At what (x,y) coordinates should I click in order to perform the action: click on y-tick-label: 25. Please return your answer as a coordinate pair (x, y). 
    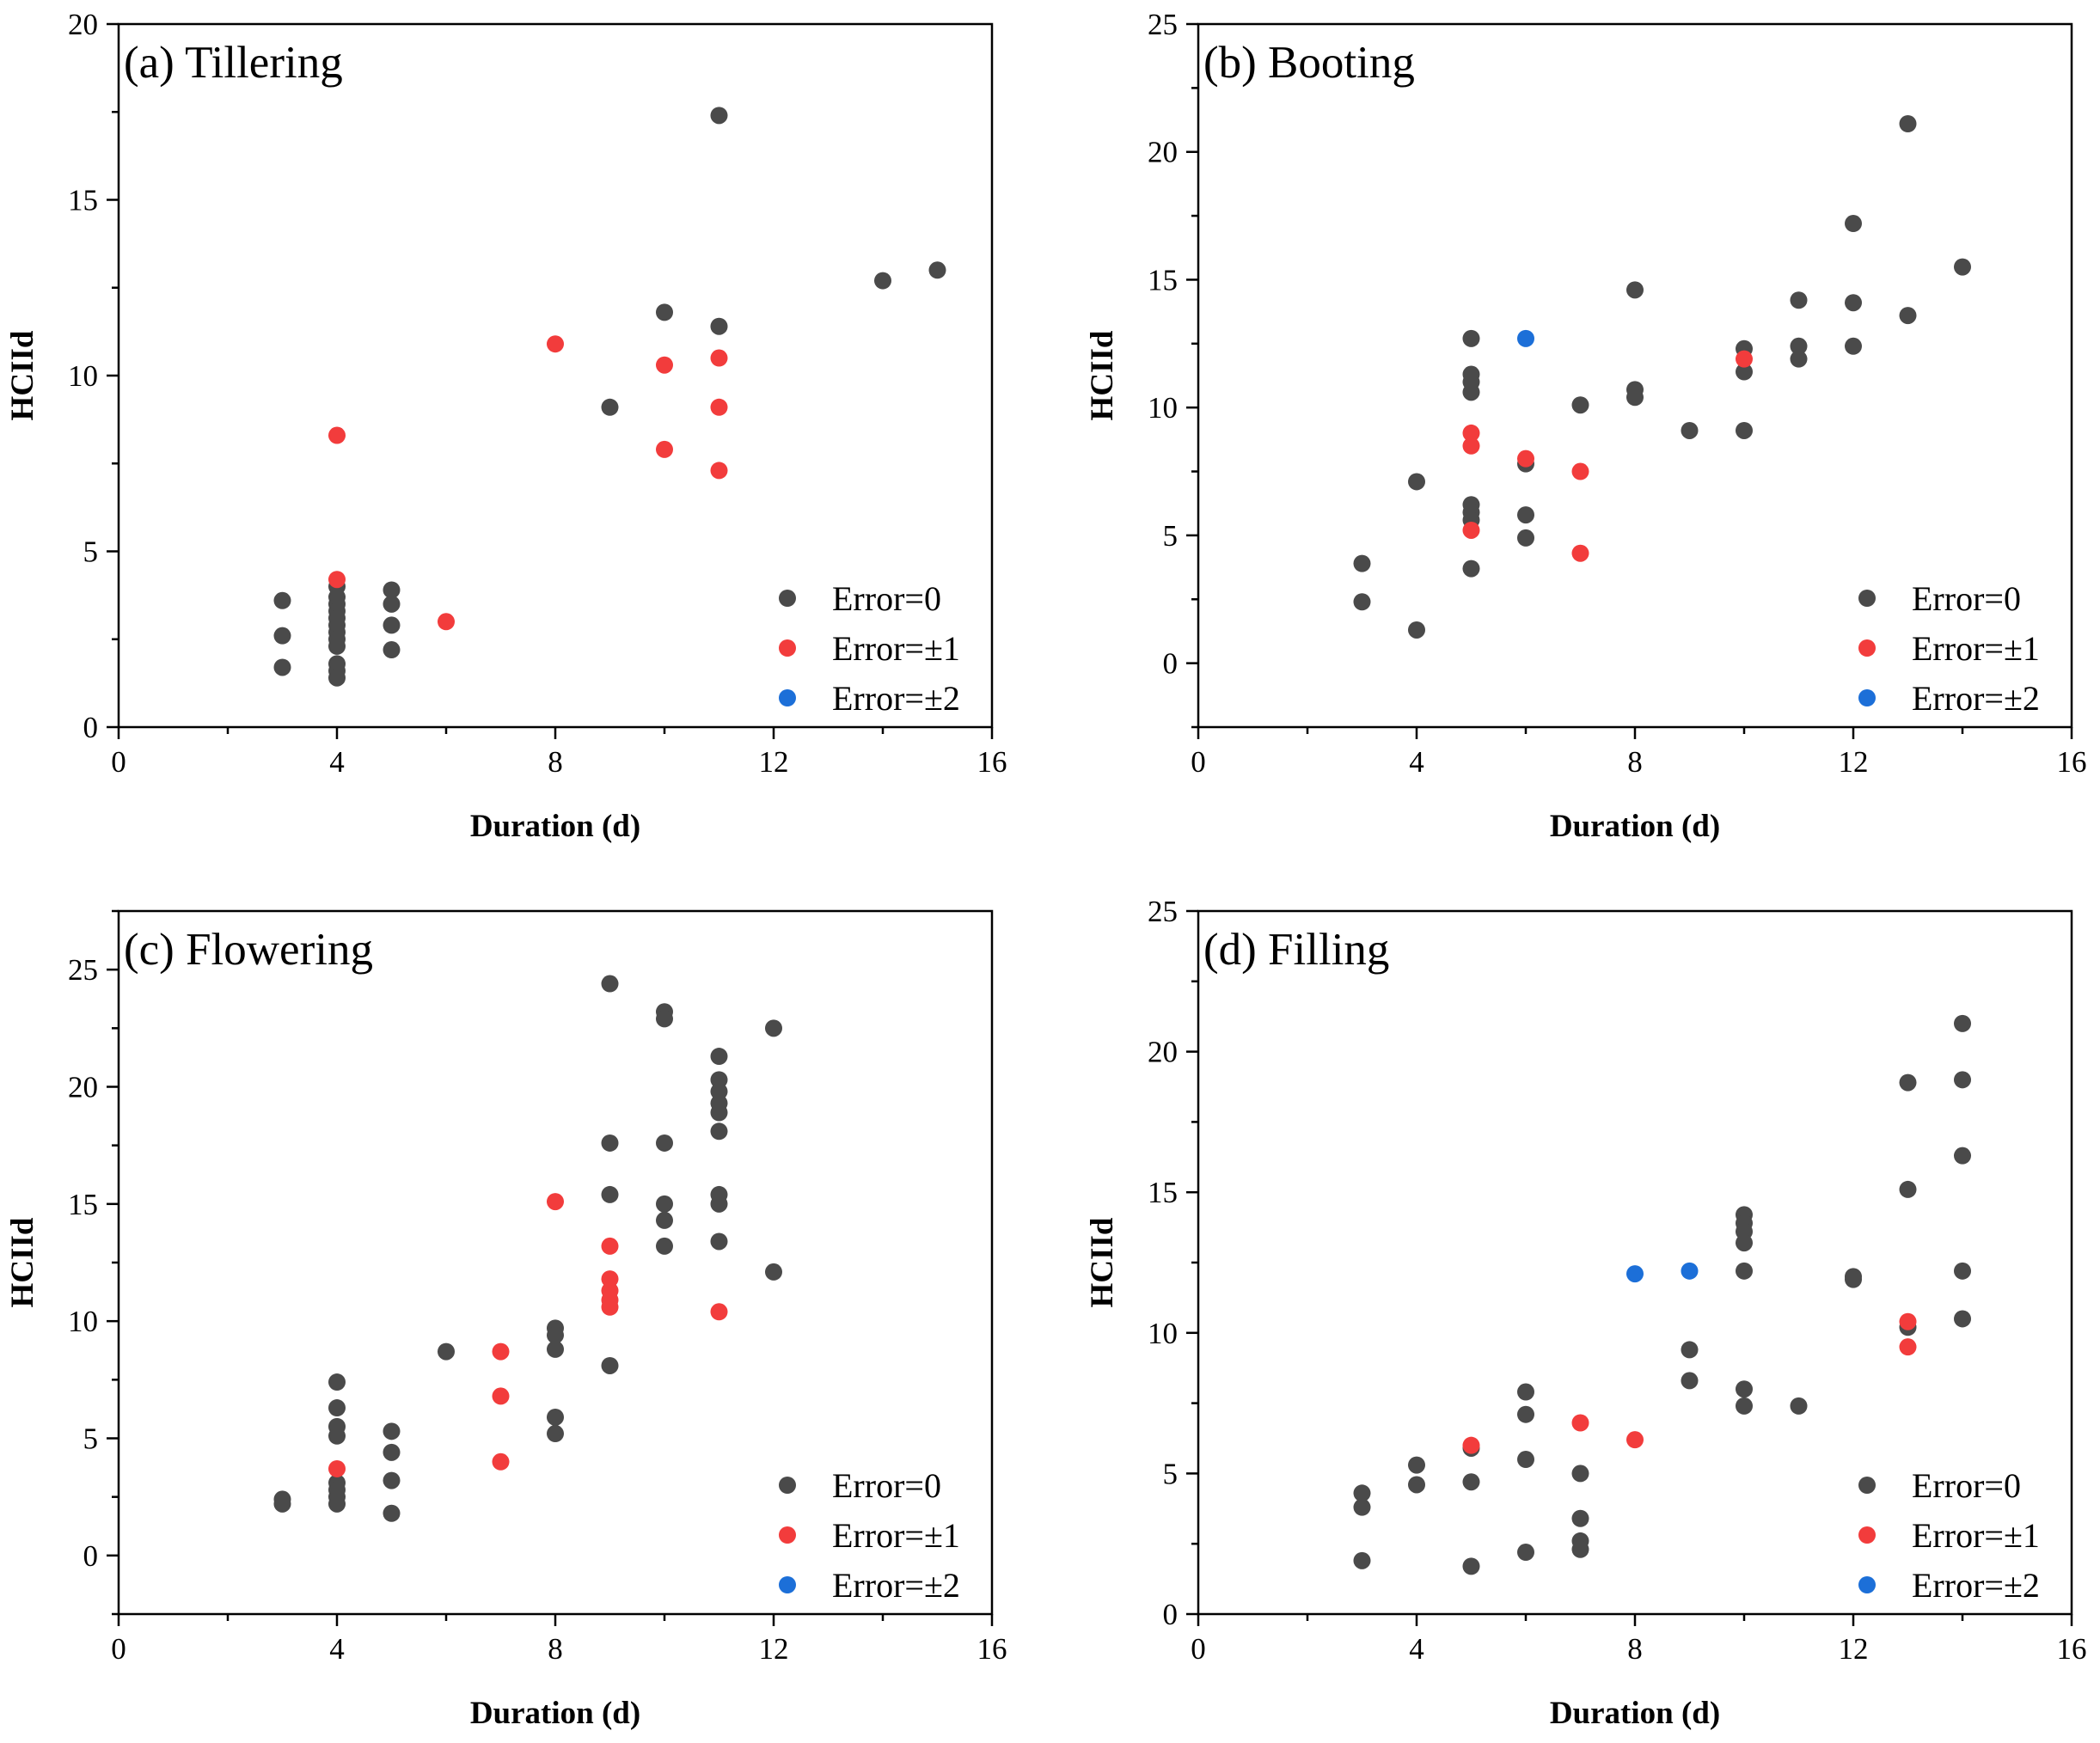
    Looking at the image, I should click on (1163, 25).